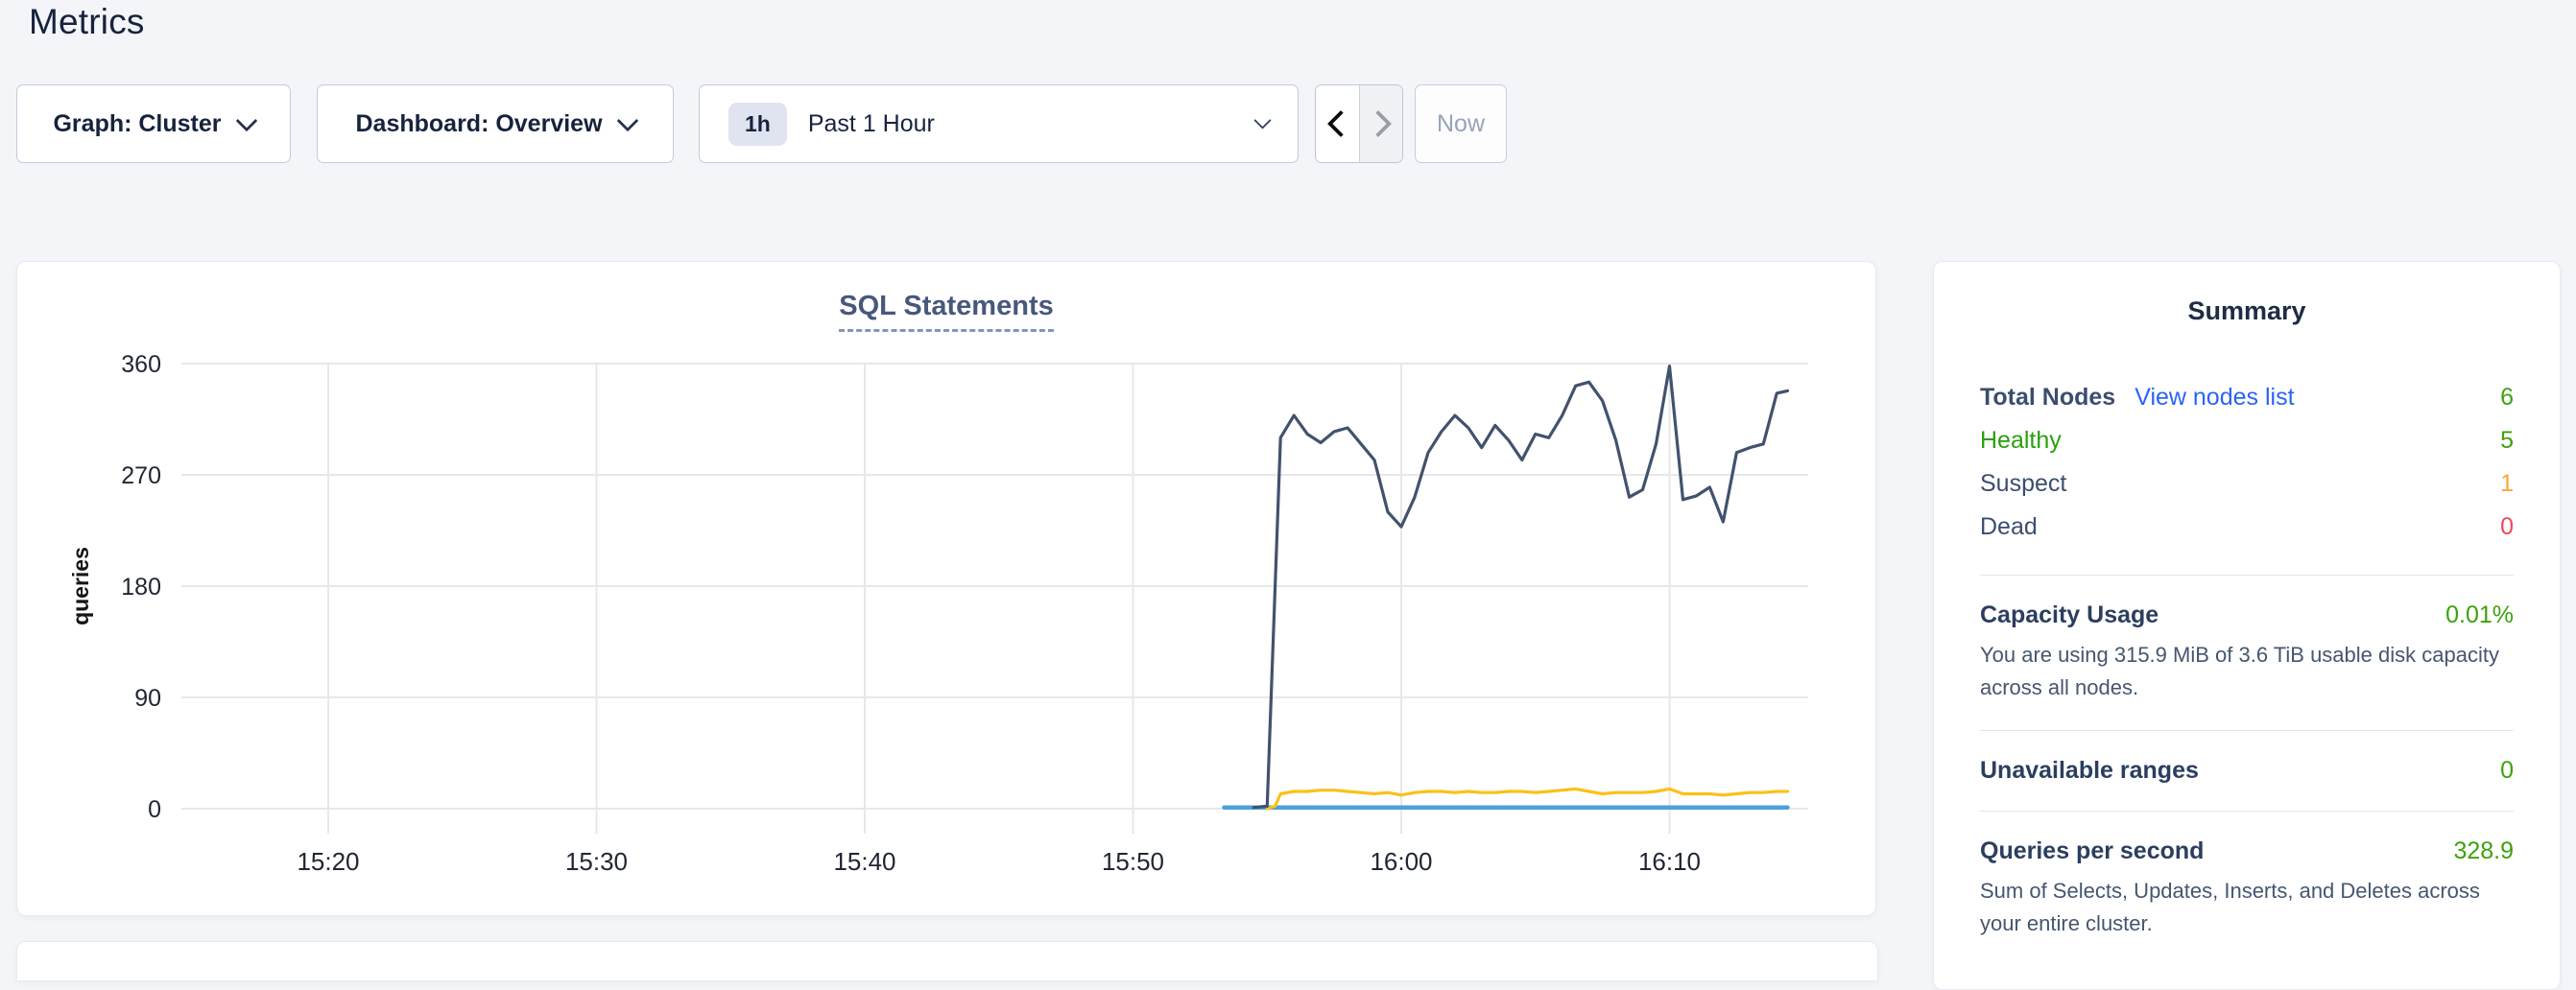 The height and width of the screenshot is (990, 2576). I want to click on total-nodes-row: Total Nodes View nodes list 6, so click(2247, 397).